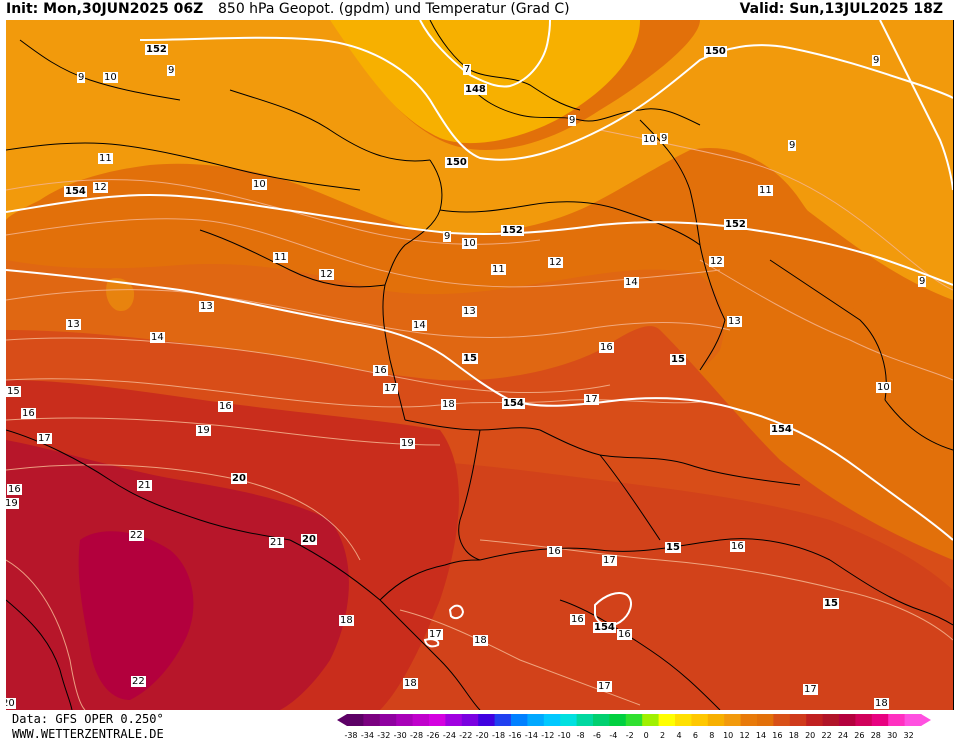 The image size is (959, 741). I want to click on isotherm-label: 19, so click(12, 503).